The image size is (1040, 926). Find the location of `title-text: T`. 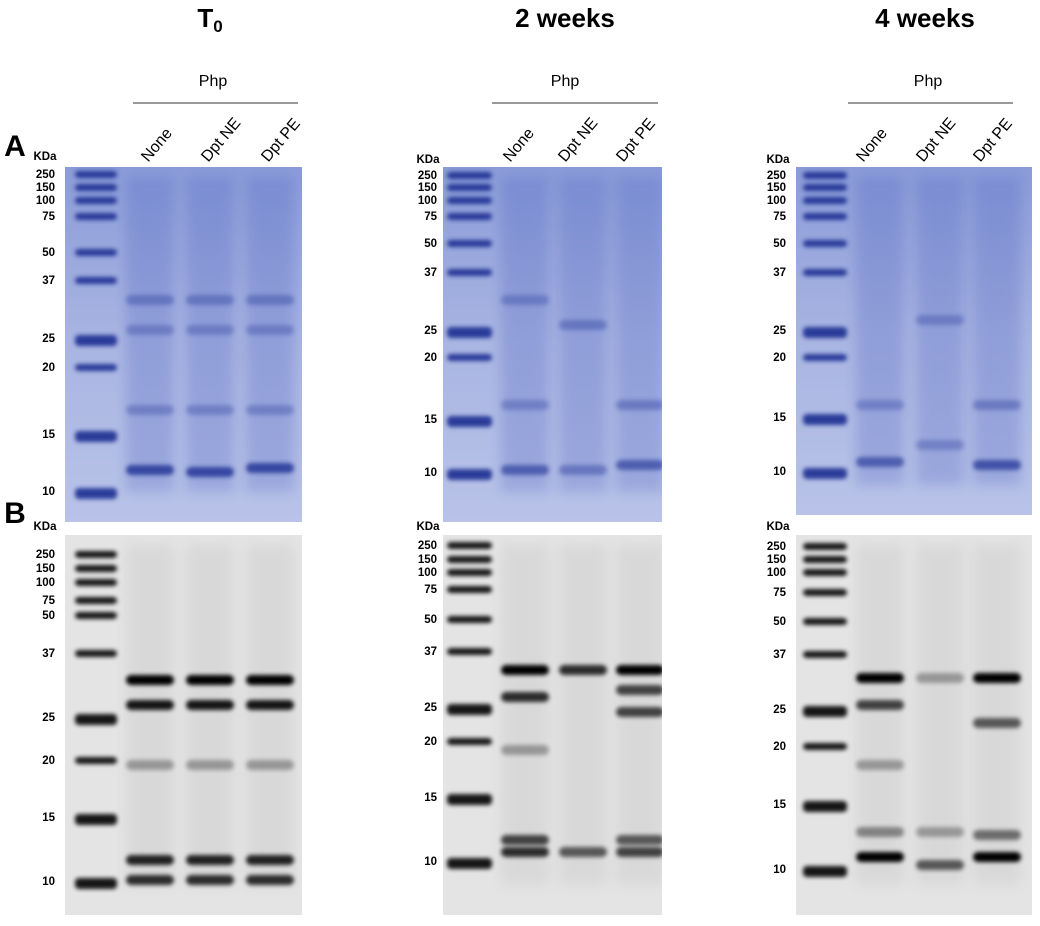

title-text: T is located at coordinates (205, 18).